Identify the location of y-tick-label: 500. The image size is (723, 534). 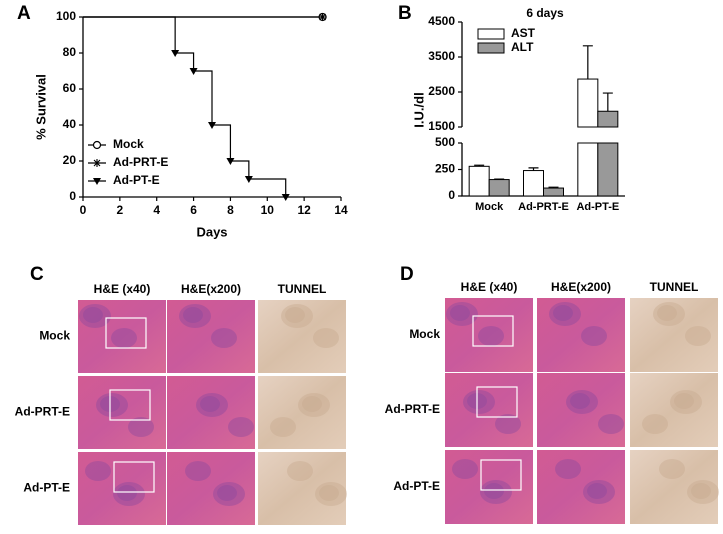
(445, 142).